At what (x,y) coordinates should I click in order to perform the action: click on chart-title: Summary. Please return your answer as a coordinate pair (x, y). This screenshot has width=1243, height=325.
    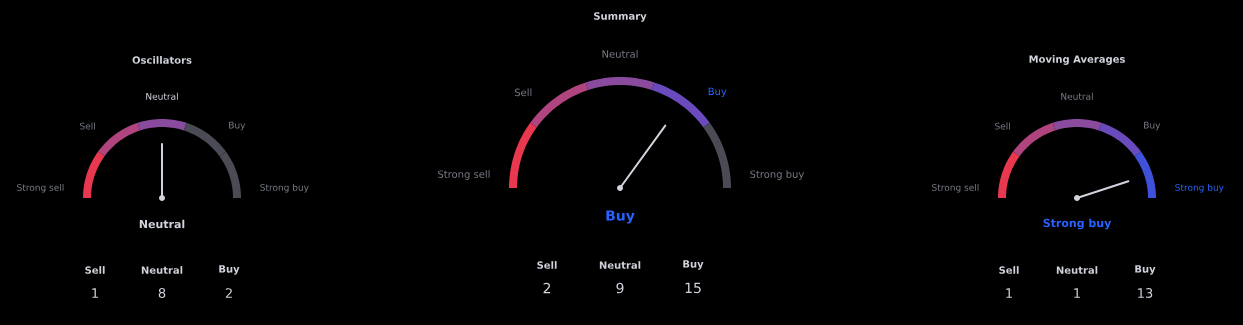
    Looking at the image, I should click on (620, 17).